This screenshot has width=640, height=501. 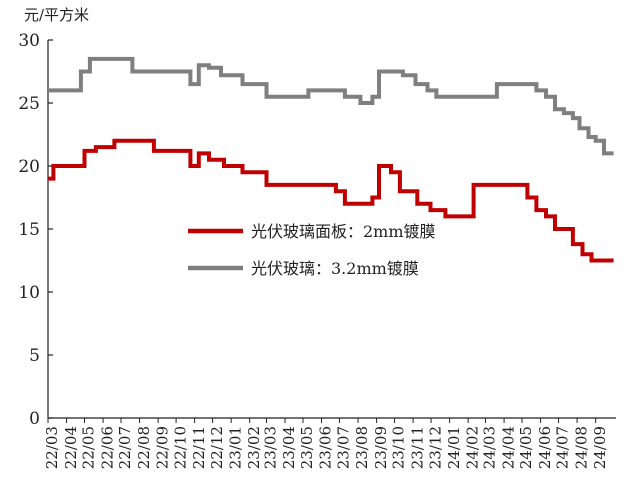 What do you see at coordinates (29, 41) in the screenshot?
I see `y-tick-label: 30` at bounding box center [29, 41].